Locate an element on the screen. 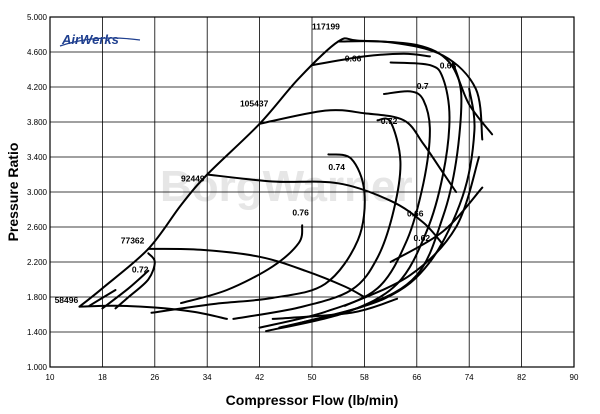 This screenshot has height=414, width=600. efficiency-label: 0.74 is located at coordinates (336, 167).